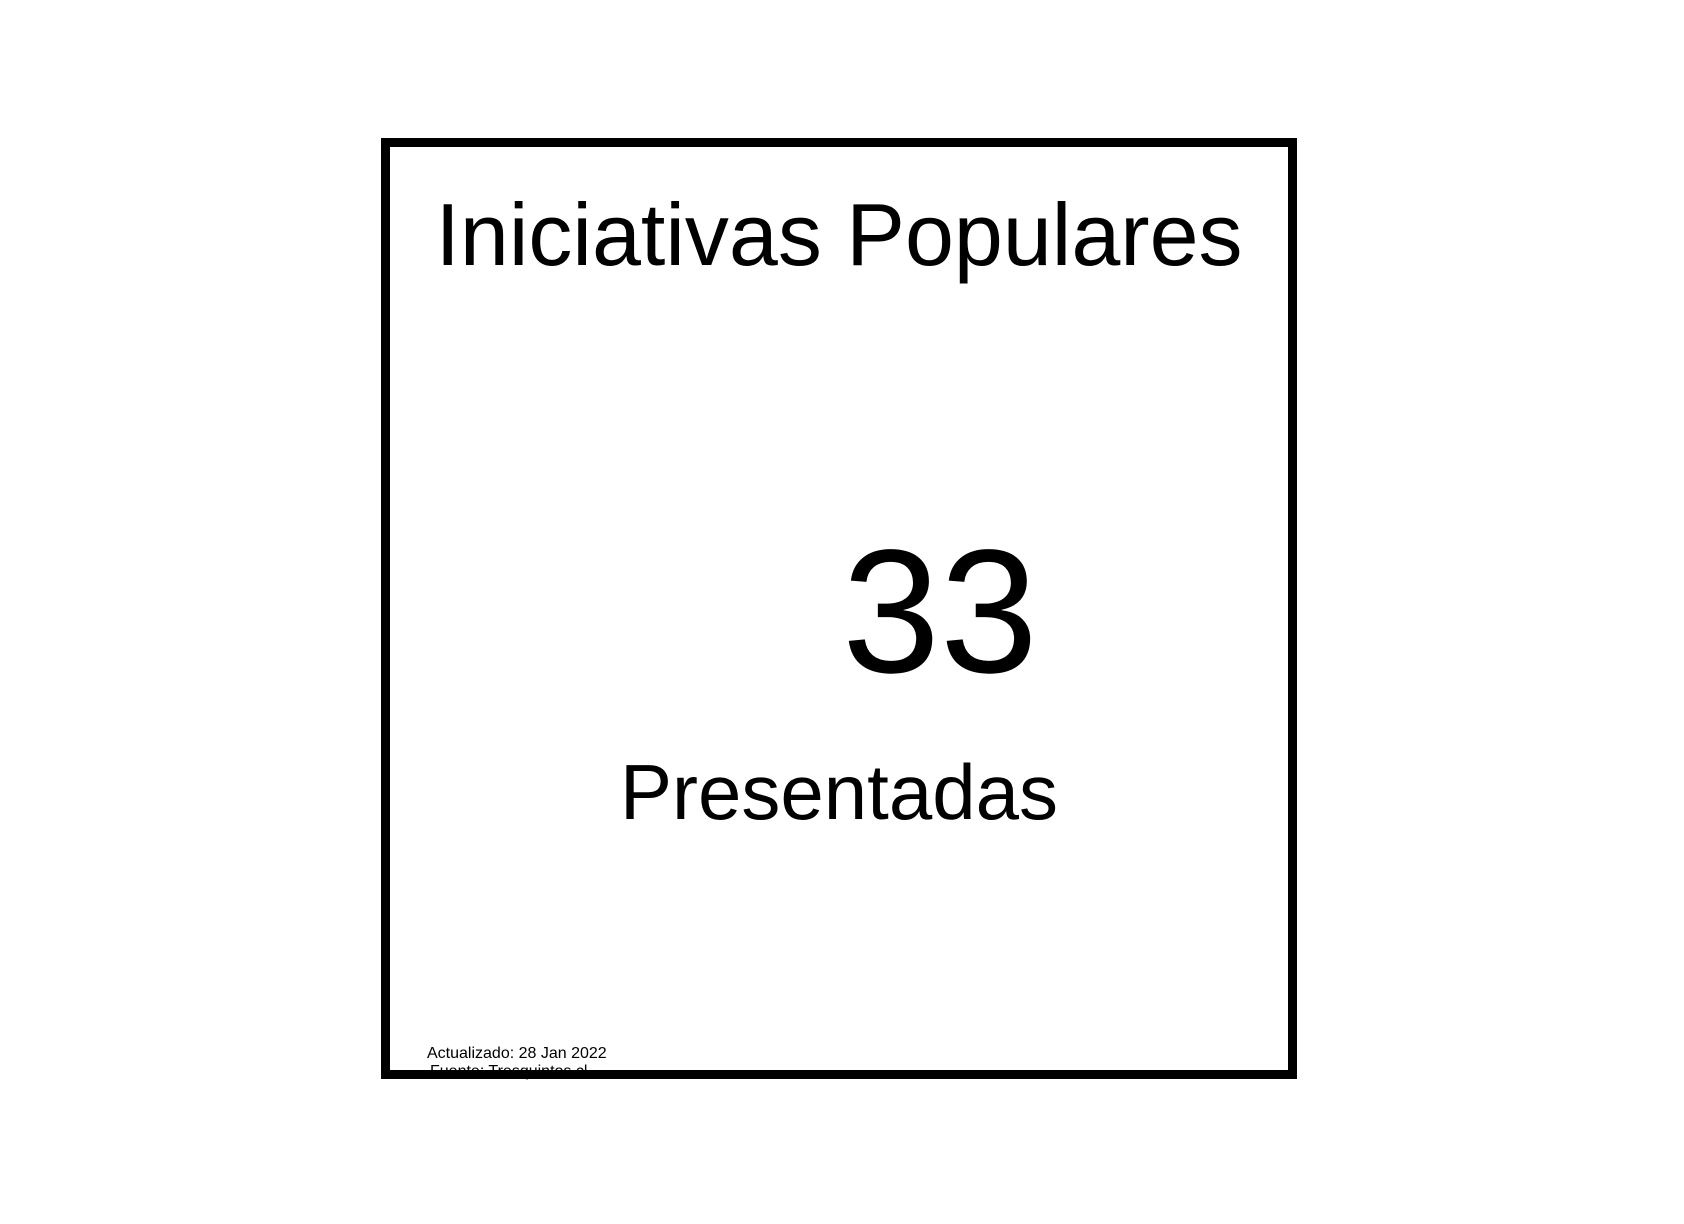 The width and height of the screenshot is (1684, 1224). Describe the element at coordinates (839, 792) in the screenshot. I see `metric-caption: Presentadas` at that location.